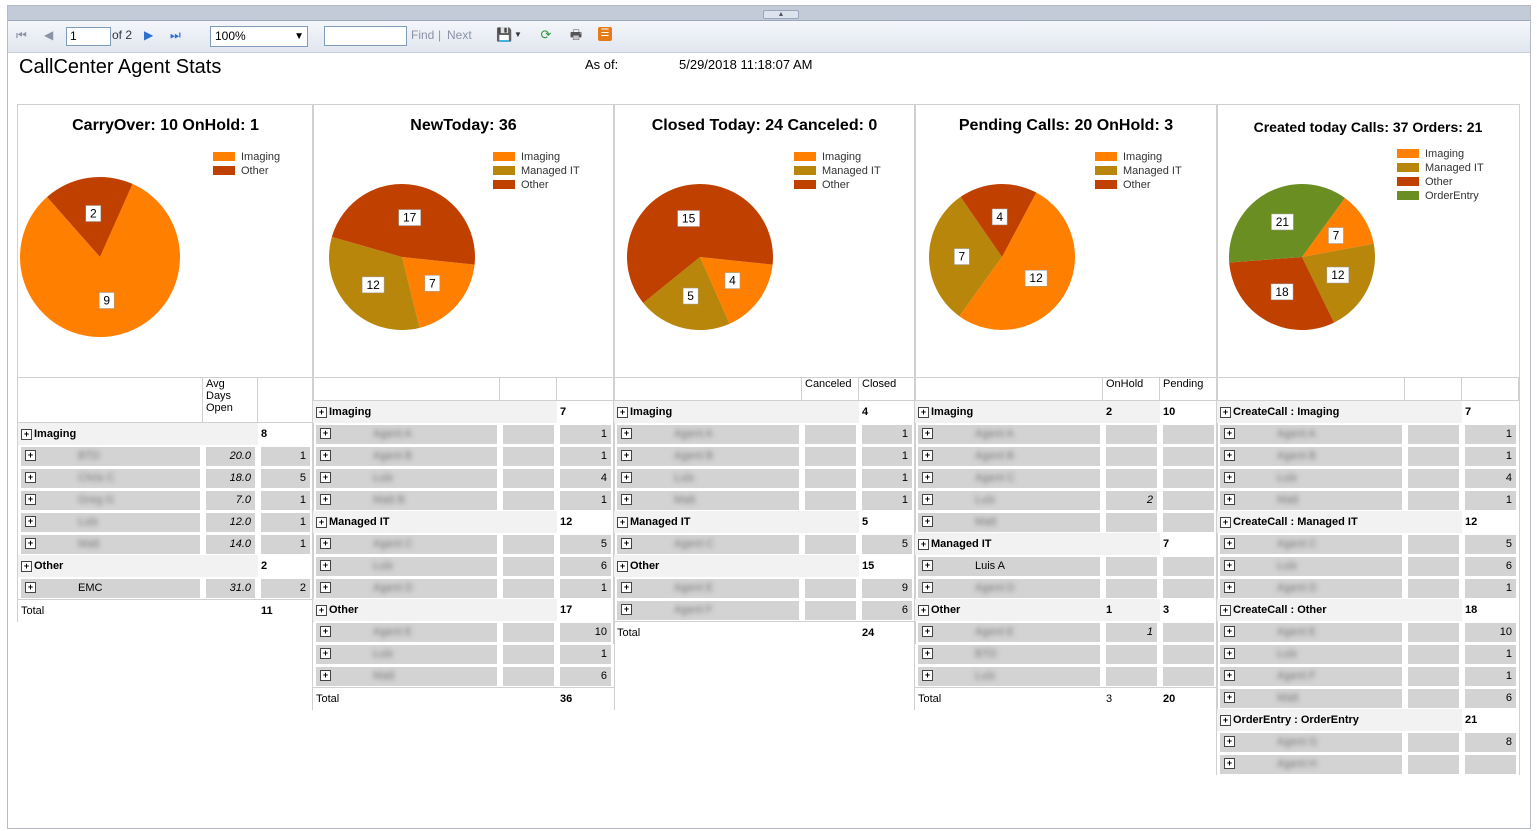  What do you see at coordinates (175, 35) in the screenshot?
I see `last-page-icon: ⏭` at bounding box center [175, 35].